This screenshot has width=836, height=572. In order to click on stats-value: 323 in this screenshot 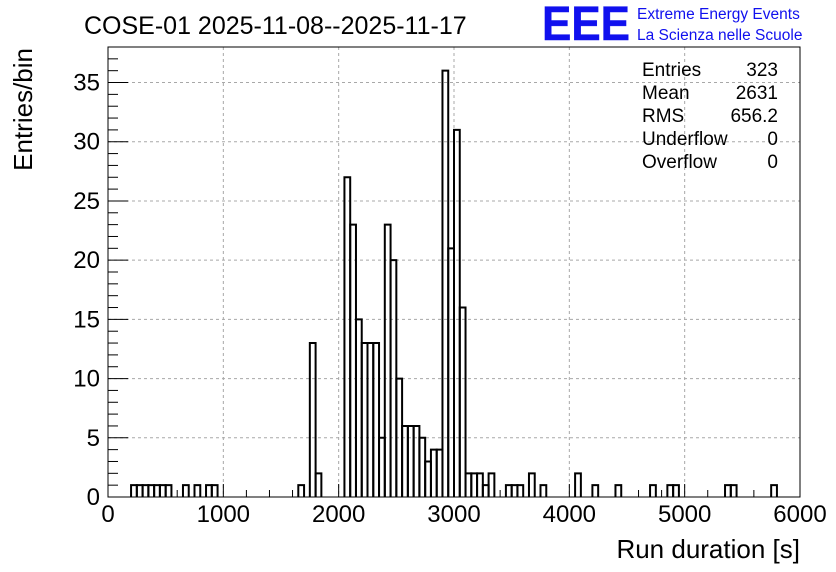, I will do `click(762, 70)`.